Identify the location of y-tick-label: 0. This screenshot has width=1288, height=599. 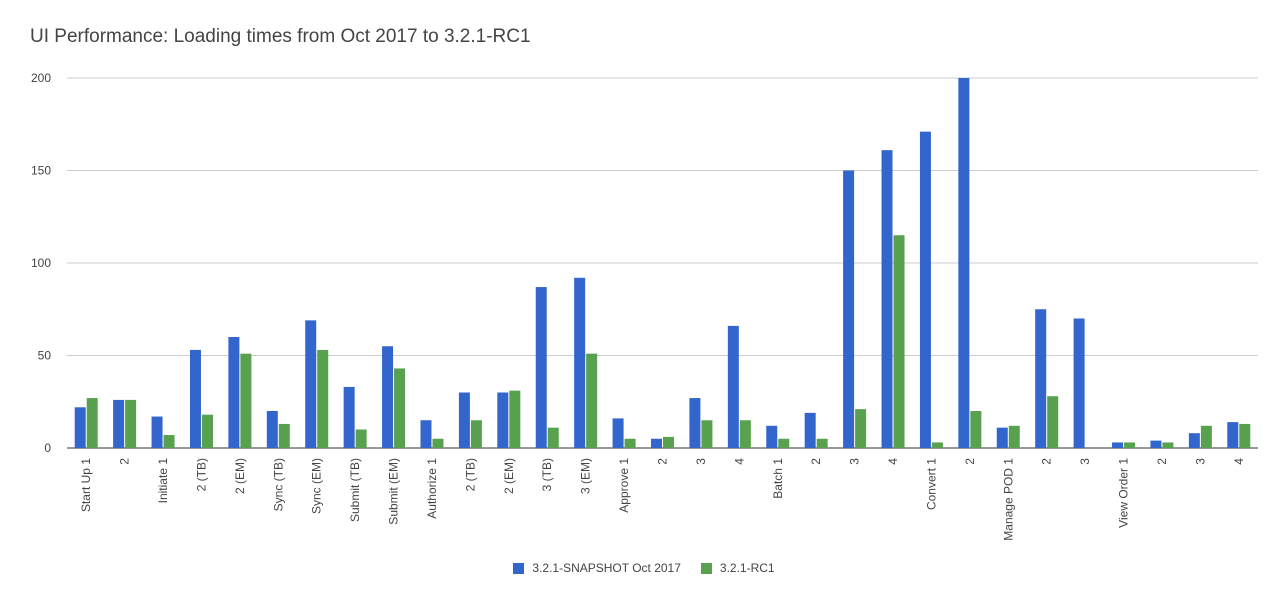
(47, 448).